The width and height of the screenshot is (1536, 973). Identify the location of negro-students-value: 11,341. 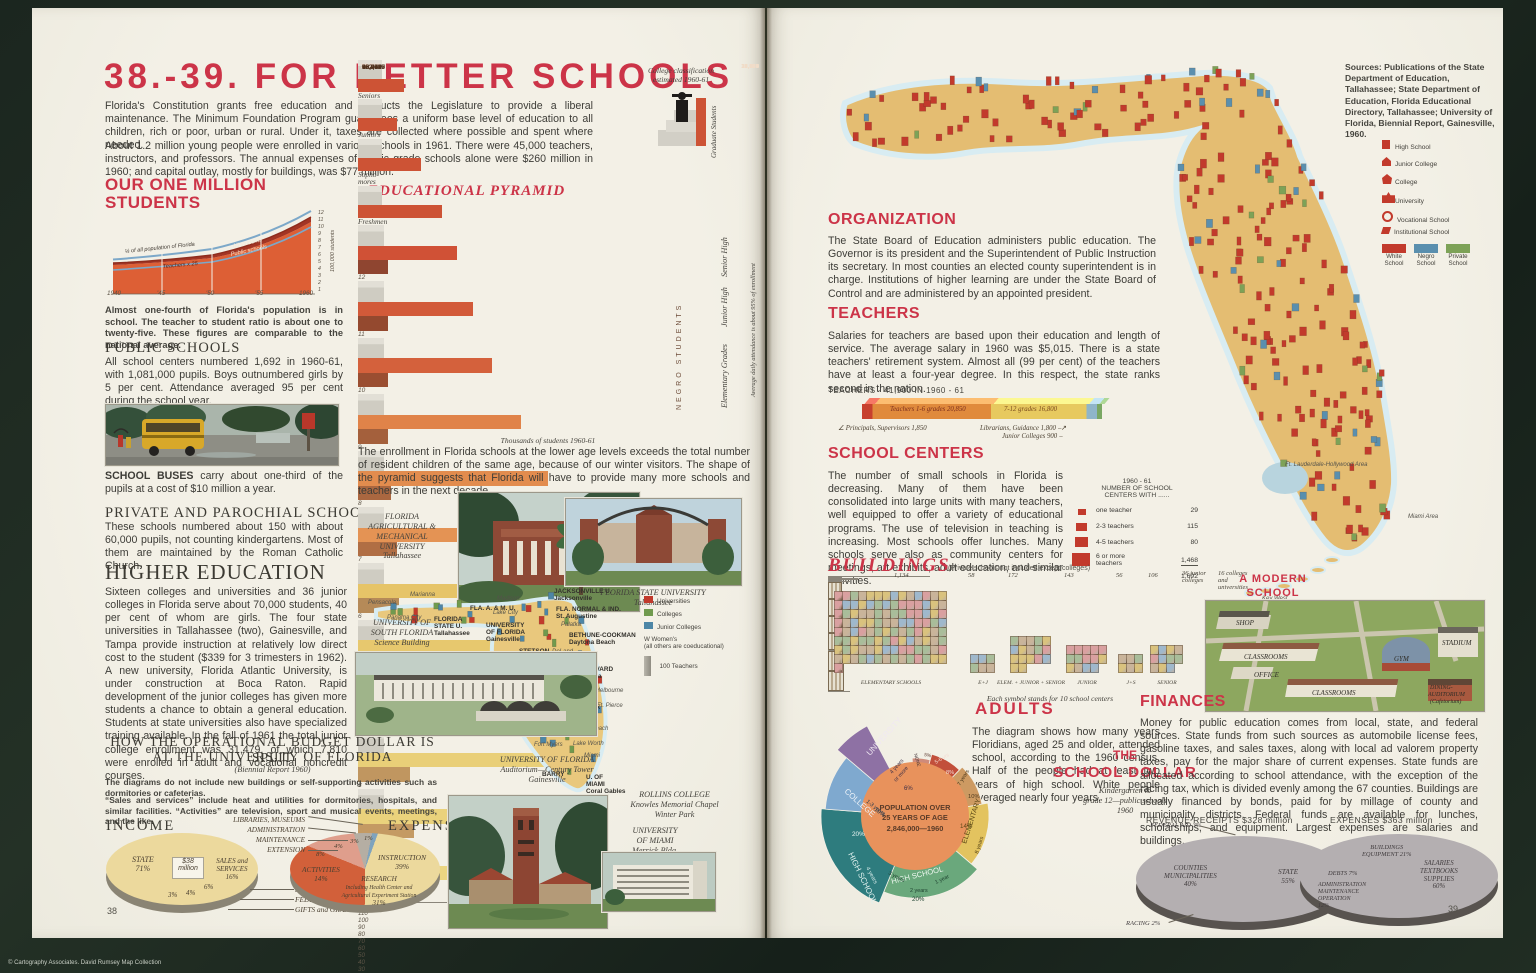
(750, 67).